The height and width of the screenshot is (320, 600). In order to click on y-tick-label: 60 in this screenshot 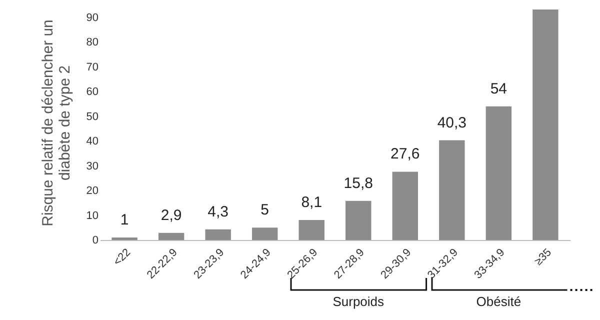, I will do `click(92, 92)`.